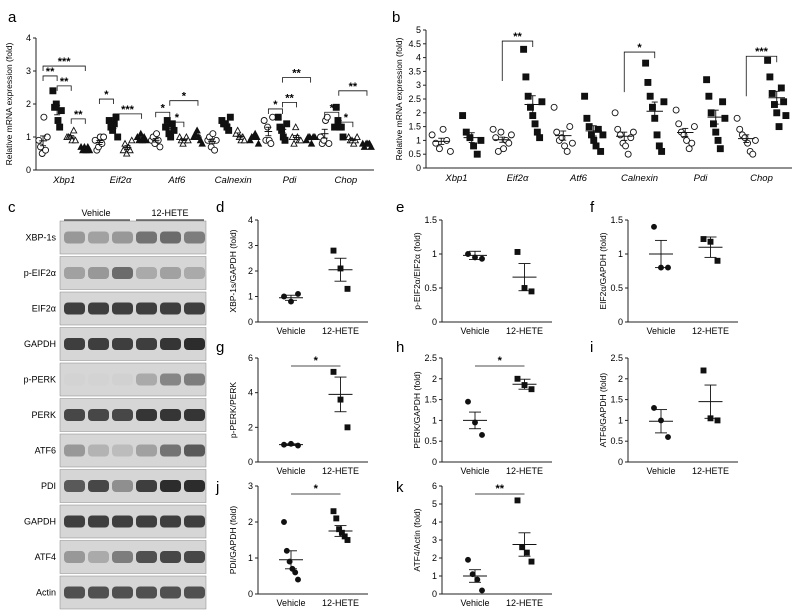 This screenshot has height=613, width=800. Describe the element at coordinates (639, 72) in the screenshot. I see `significance-bracket-b` at that location.